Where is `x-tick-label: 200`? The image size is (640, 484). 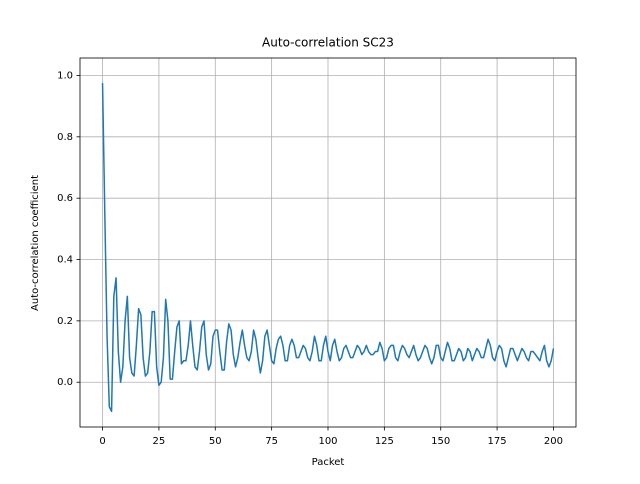
x-tick-label: 200 is located at coordinates (553, 441).